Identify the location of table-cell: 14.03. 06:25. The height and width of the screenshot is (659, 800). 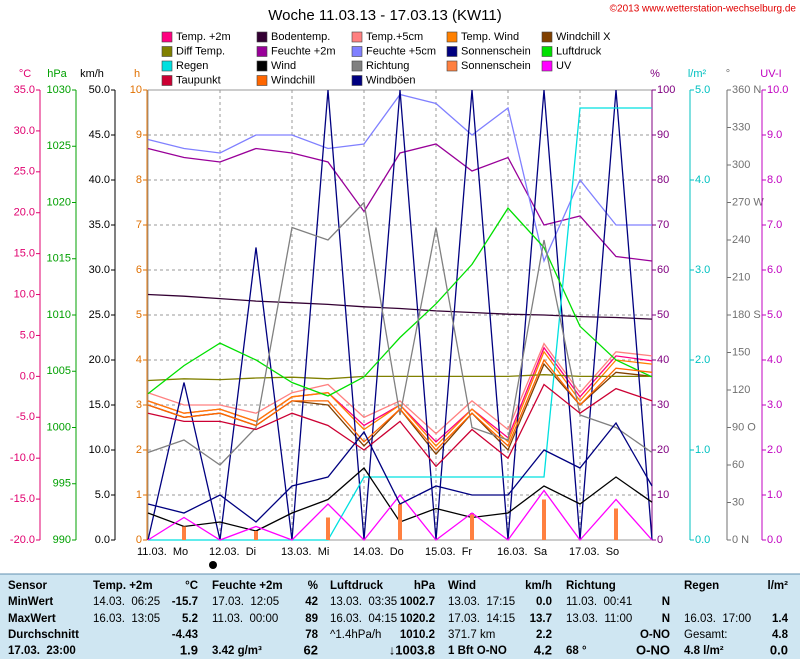
(126, 602).